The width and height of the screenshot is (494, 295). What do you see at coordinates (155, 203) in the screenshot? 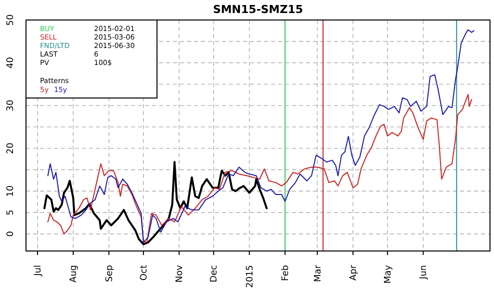
I see `line-series` at bounding box center [155, 203].